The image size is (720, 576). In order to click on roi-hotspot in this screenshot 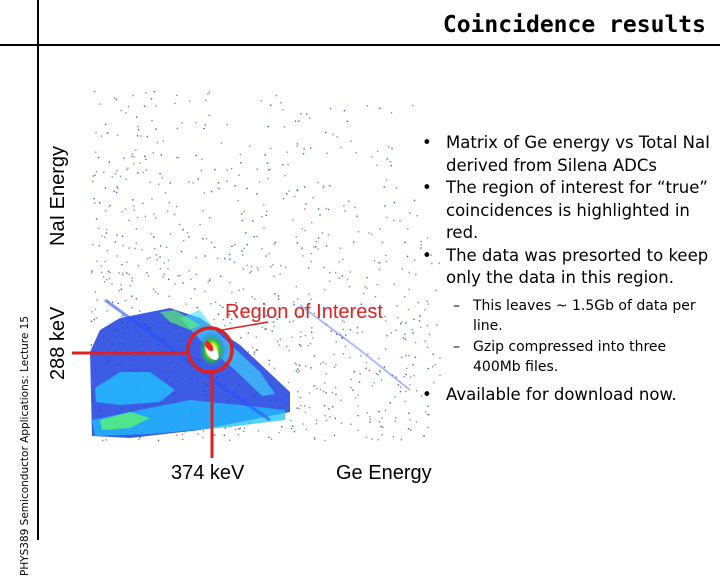, I will do `click(212, 350)`.